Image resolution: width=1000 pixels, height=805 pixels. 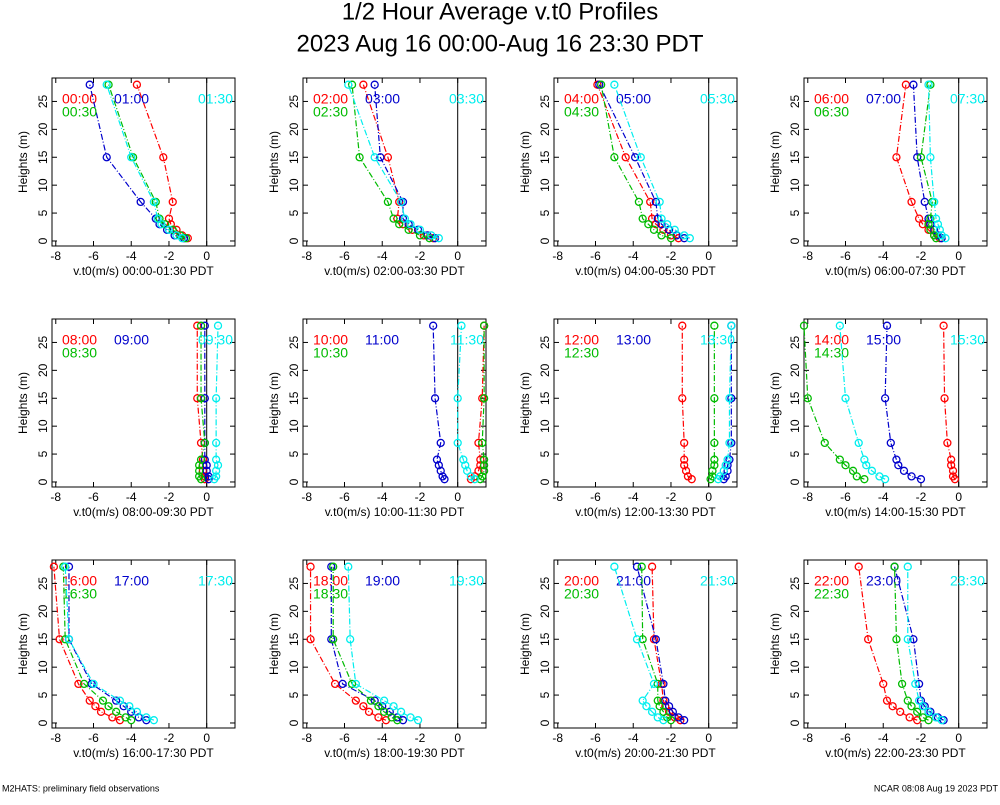 What do you see at coordinates (93, 256) in the screenshot?
I see `x-tick-label: -6` at bounding box center [93, 256].